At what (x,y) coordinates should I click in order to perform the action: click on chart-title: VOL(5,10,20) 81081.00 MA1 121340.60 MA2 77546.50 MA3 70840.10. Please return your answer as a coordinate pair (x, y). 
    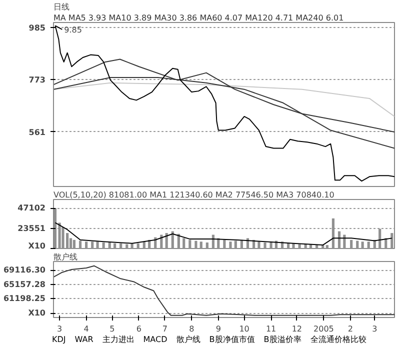
    Looking at the image, I should click on (194, 195).